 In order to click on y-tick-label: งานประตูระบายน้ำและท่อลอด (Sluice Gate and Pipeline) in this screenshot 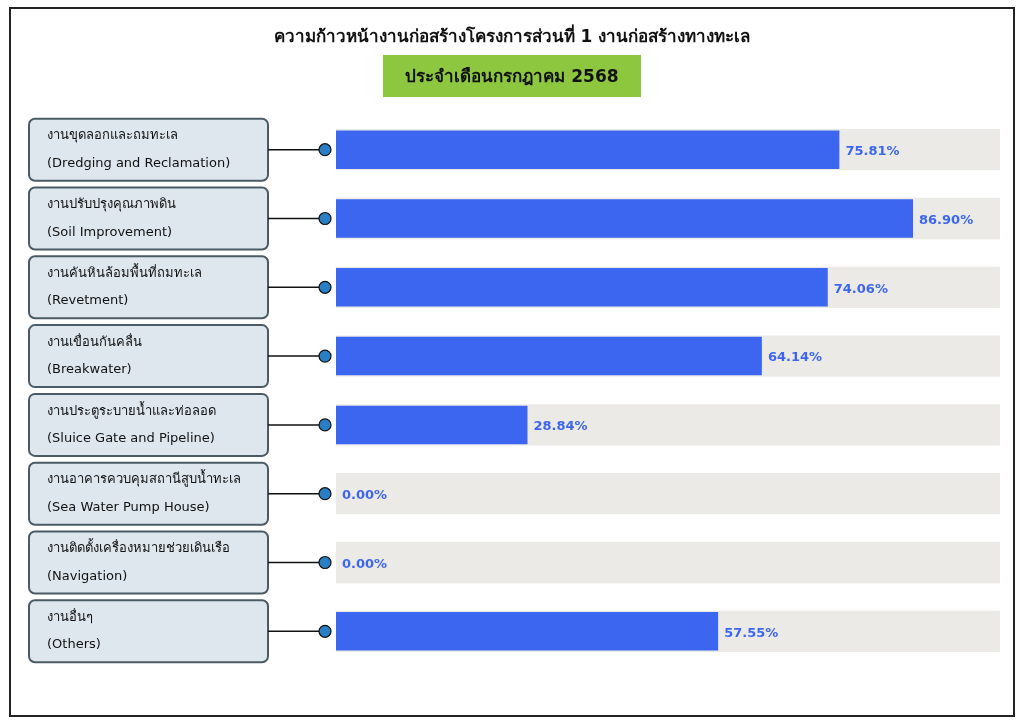, I will do `click(131, 422)`.